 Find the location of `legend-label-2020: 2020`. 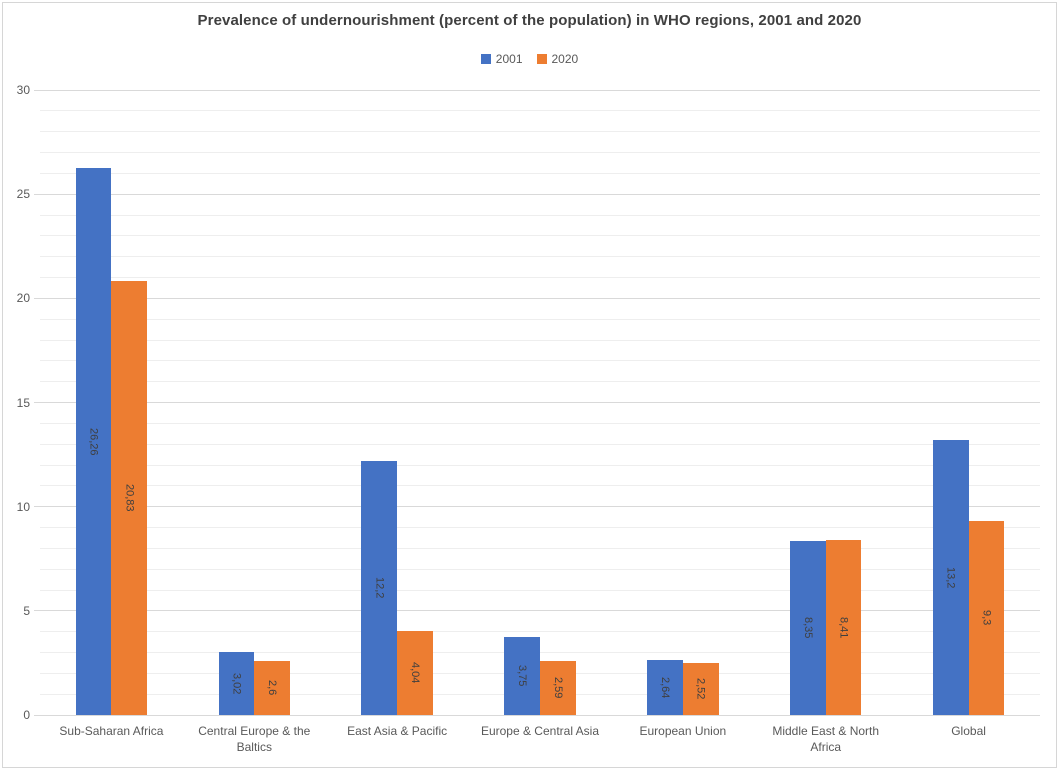

legend-label-2020: 2020 is located at coordinates (565, 59).